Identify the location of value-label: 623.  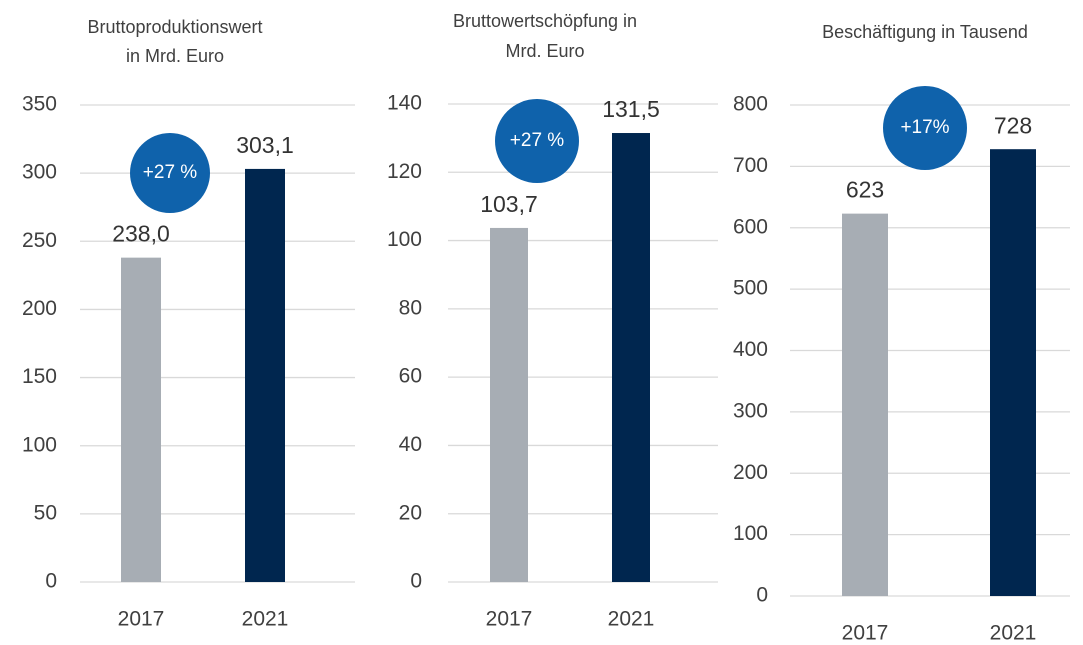
(865, 190).